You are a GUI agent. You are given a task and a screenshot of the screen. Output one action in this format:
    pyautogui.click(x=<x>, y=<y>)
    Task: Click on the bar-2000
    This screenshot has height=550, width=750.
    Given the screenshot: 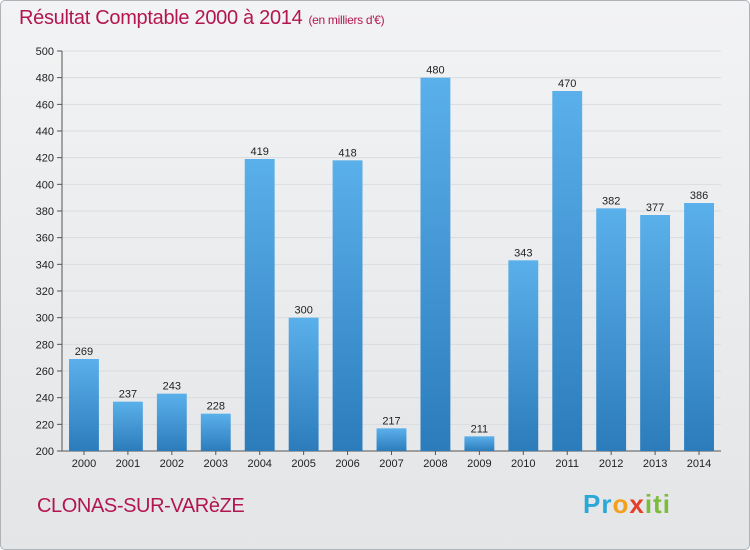 What is the action you would take?
    pyautogui.click(x=84, y=405)
    